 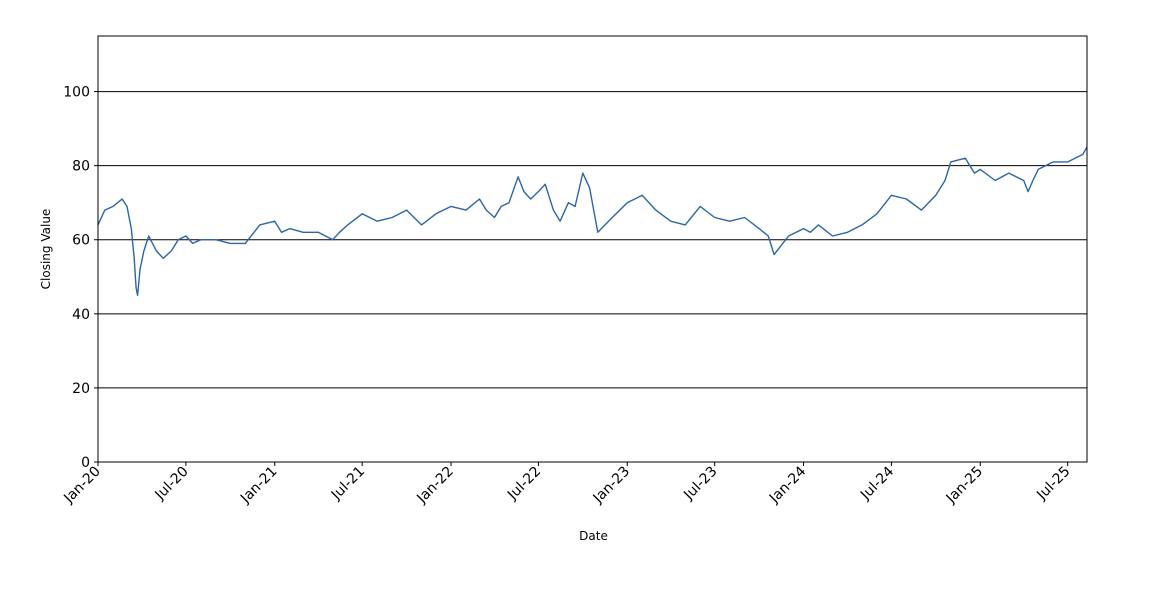 What do you see at coordinates (81, 241) in the screenshot?
I see `y-tick-label: 60` at bounding box center [81, 241].